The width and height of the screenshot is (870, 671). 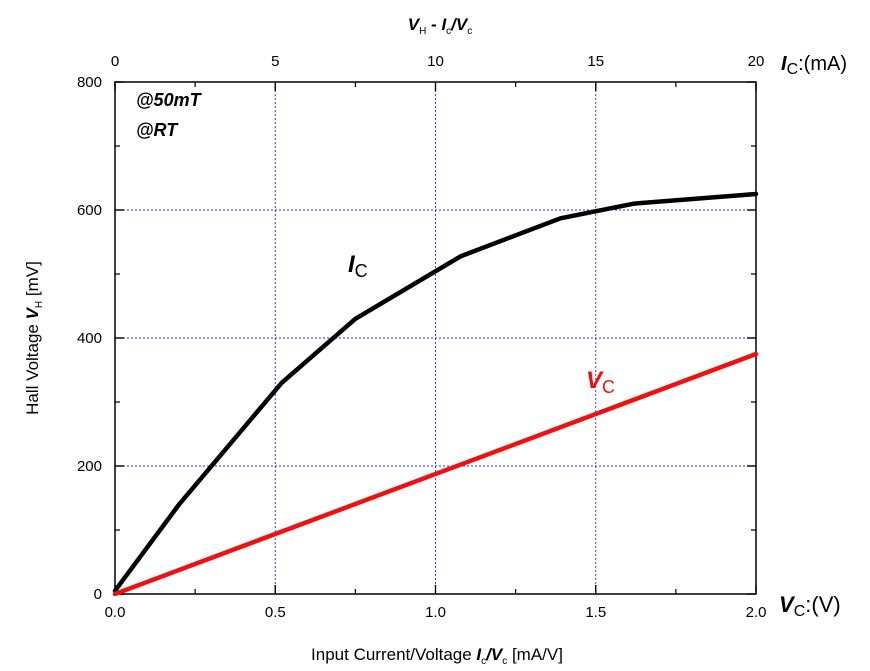 What do you see at coordinates (479, 654) in the screenshot?
I see `bottom-axis-title-v1: I` at bounding box center [479, 654].